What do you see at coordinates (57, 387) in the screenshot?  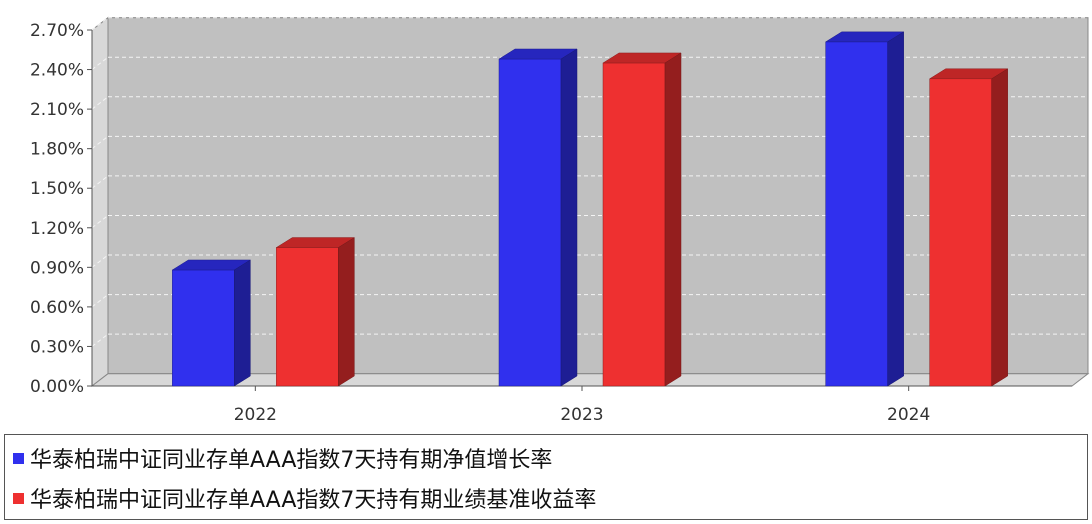 I see `y-tick-label: 0.00%` at bounding box center [57, 387].